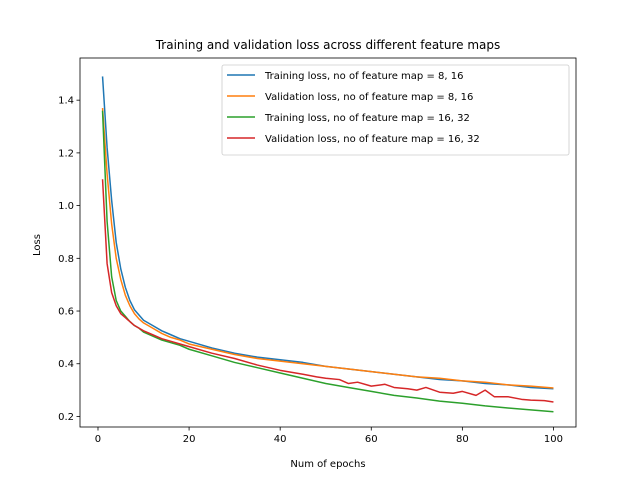 Image resolution: width=640 pixels, height=480 pixels. Describe the element at coordinates (329, 436) in the screenshot. I see `x-axis-ticks: 0 20 40 60 80 100` at that location.